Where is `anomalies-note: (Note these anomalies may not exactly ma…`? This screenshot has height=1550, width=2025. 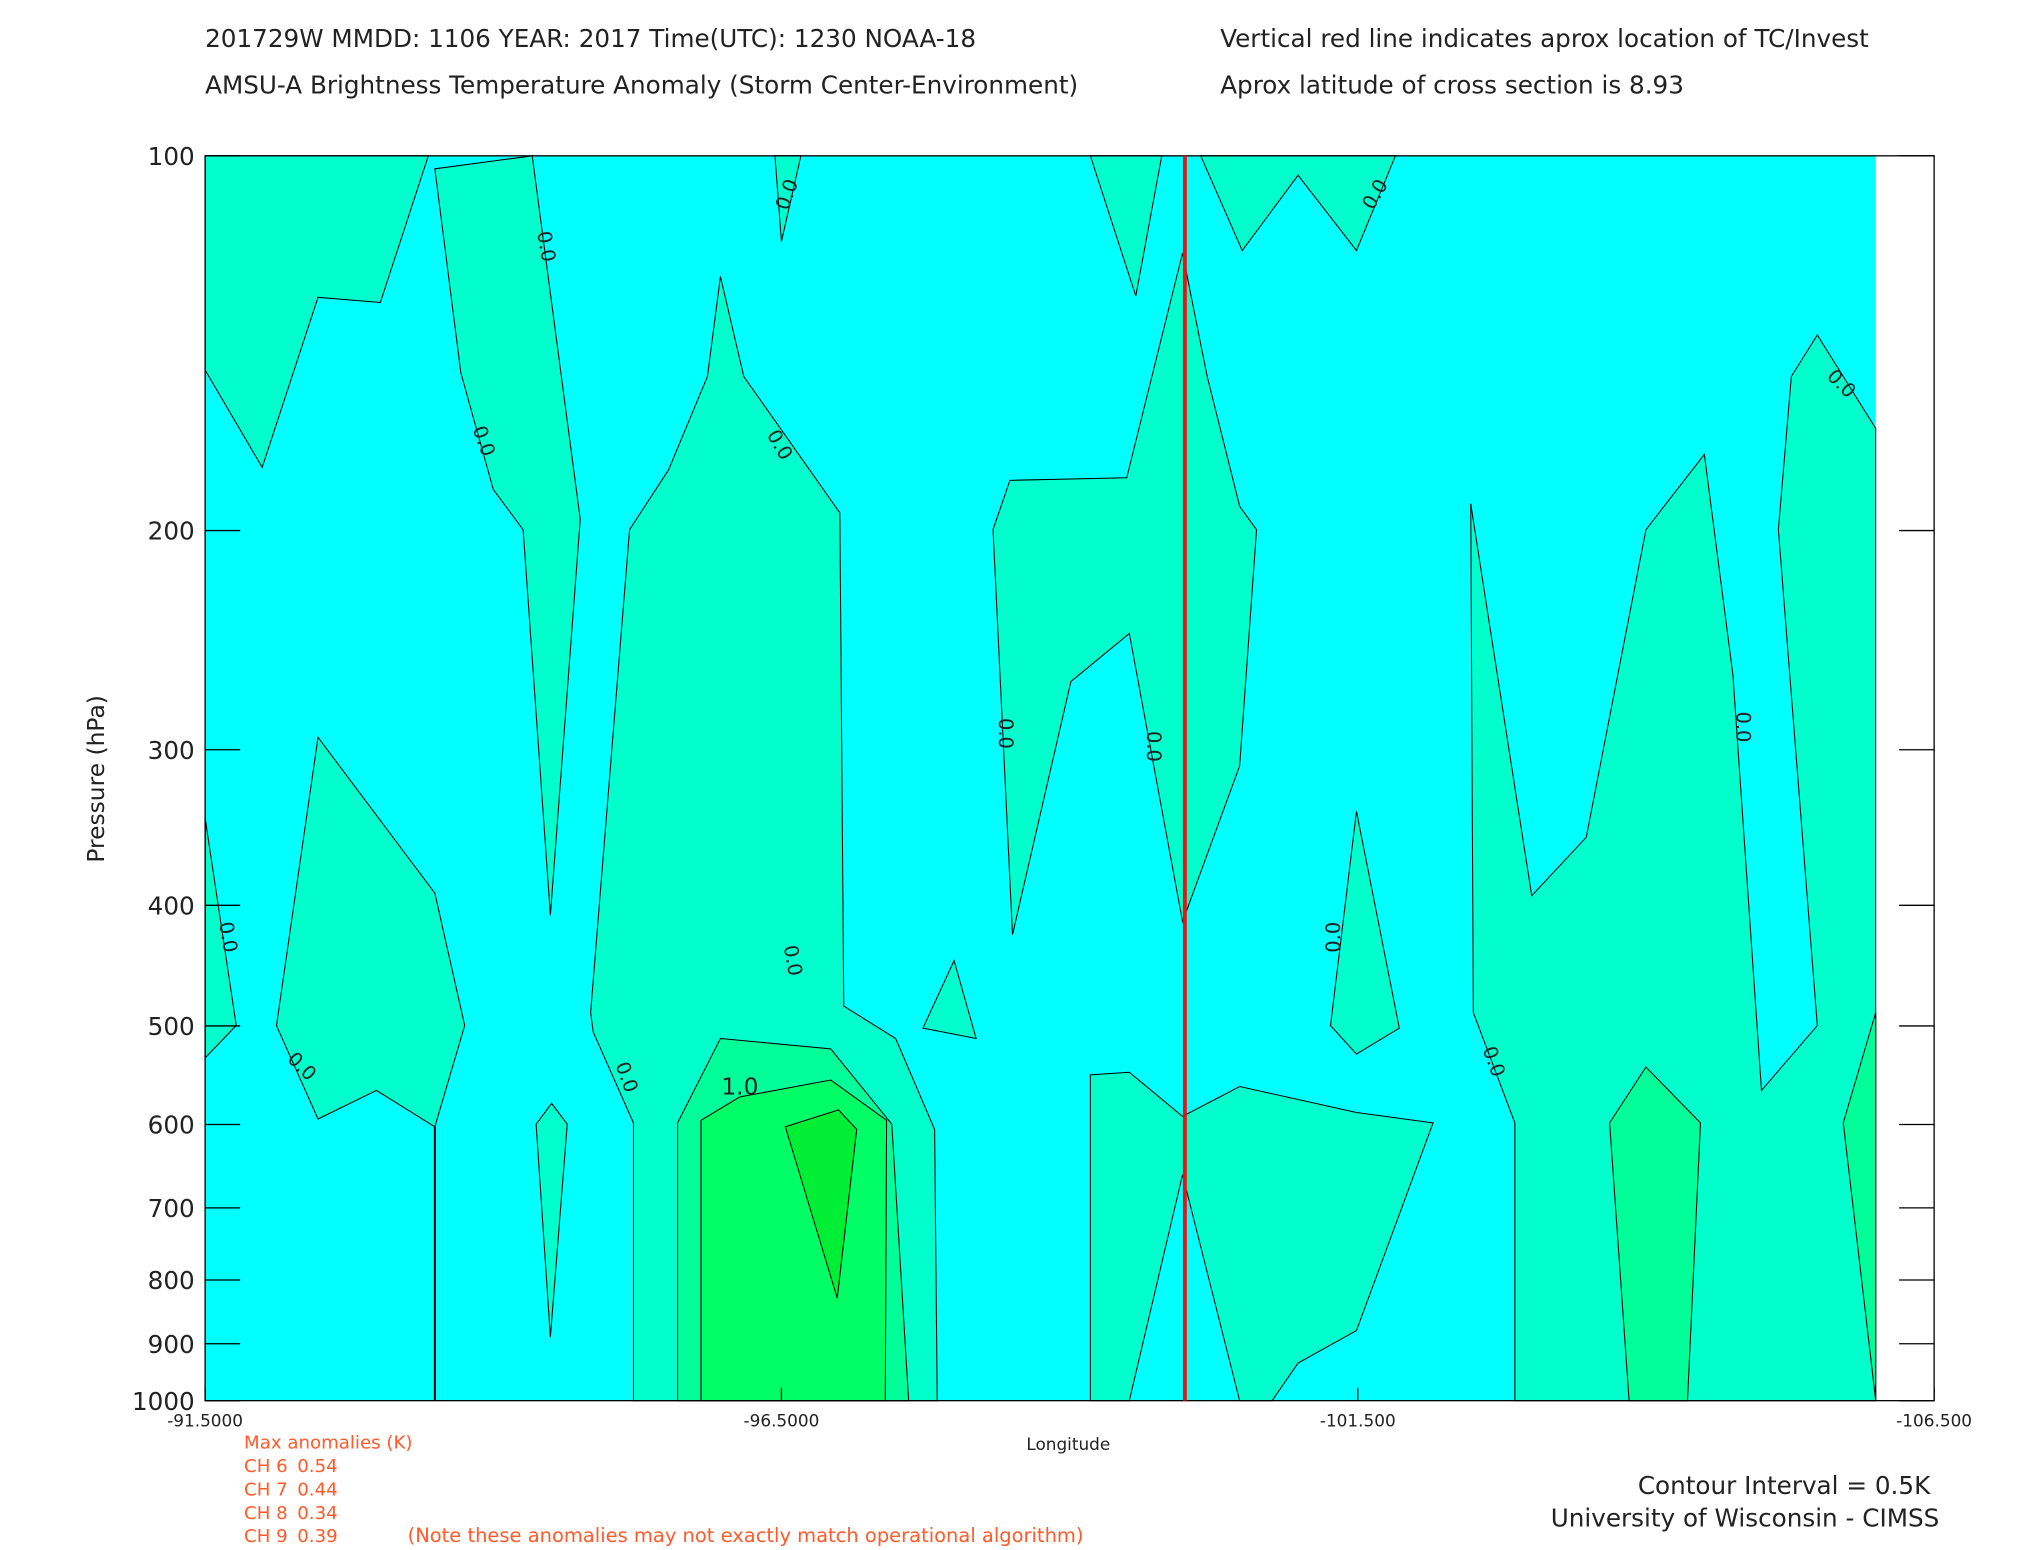 anomalies-note: (Note these anomalies may not exactly ma… is located at coordinates (746, 1535).